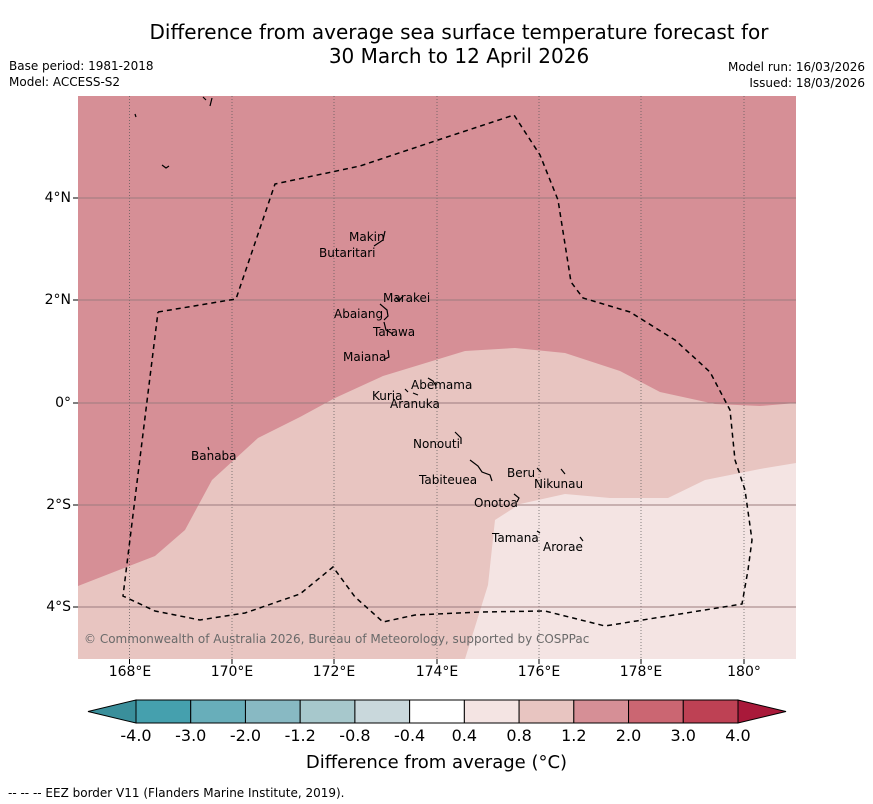 The image size is (873, 804). Describe the element at coordinates (459, 56) in the screenshot. I see `title-line-2: 30 March to 12 April 2026` at that location.